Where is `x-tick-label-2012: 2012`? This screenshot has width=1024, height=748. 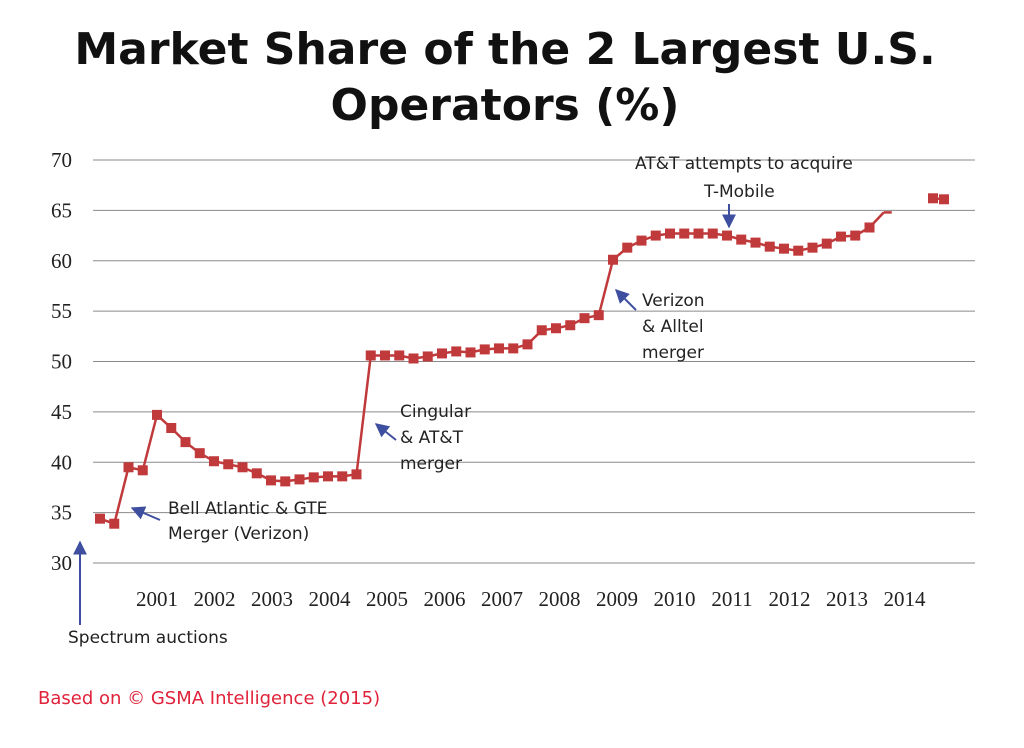
x-tick-label-2012: 2012 is located at coordinates (790, 599).